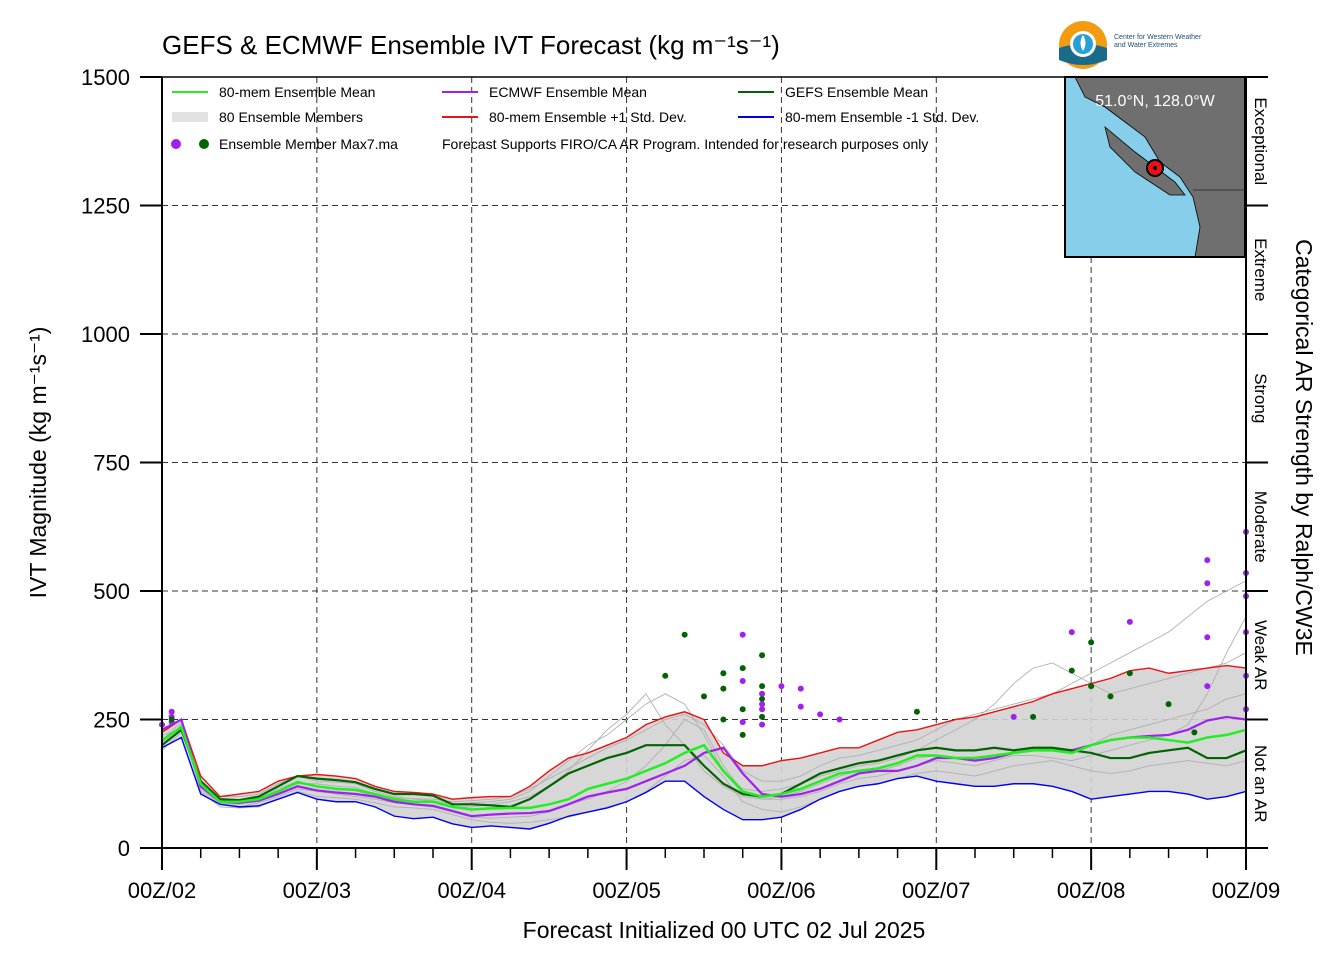 The height and width of the screenshot is (962, 1336). What do you see at coordinates (111, 463) in the screenshot?
I see `y-tick-label: 750` at bounding box center [111, 463].